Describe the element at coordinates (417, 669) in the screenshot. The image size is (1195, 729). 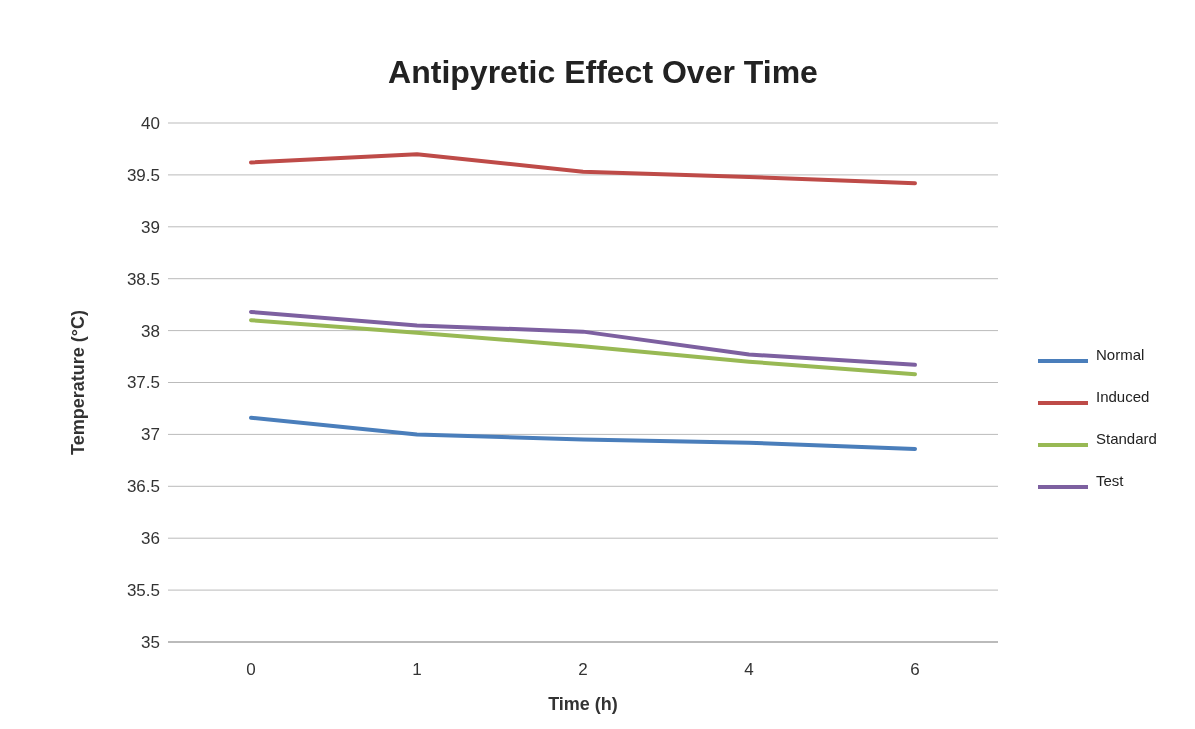
I see `x-tick-label: 1` at that location.